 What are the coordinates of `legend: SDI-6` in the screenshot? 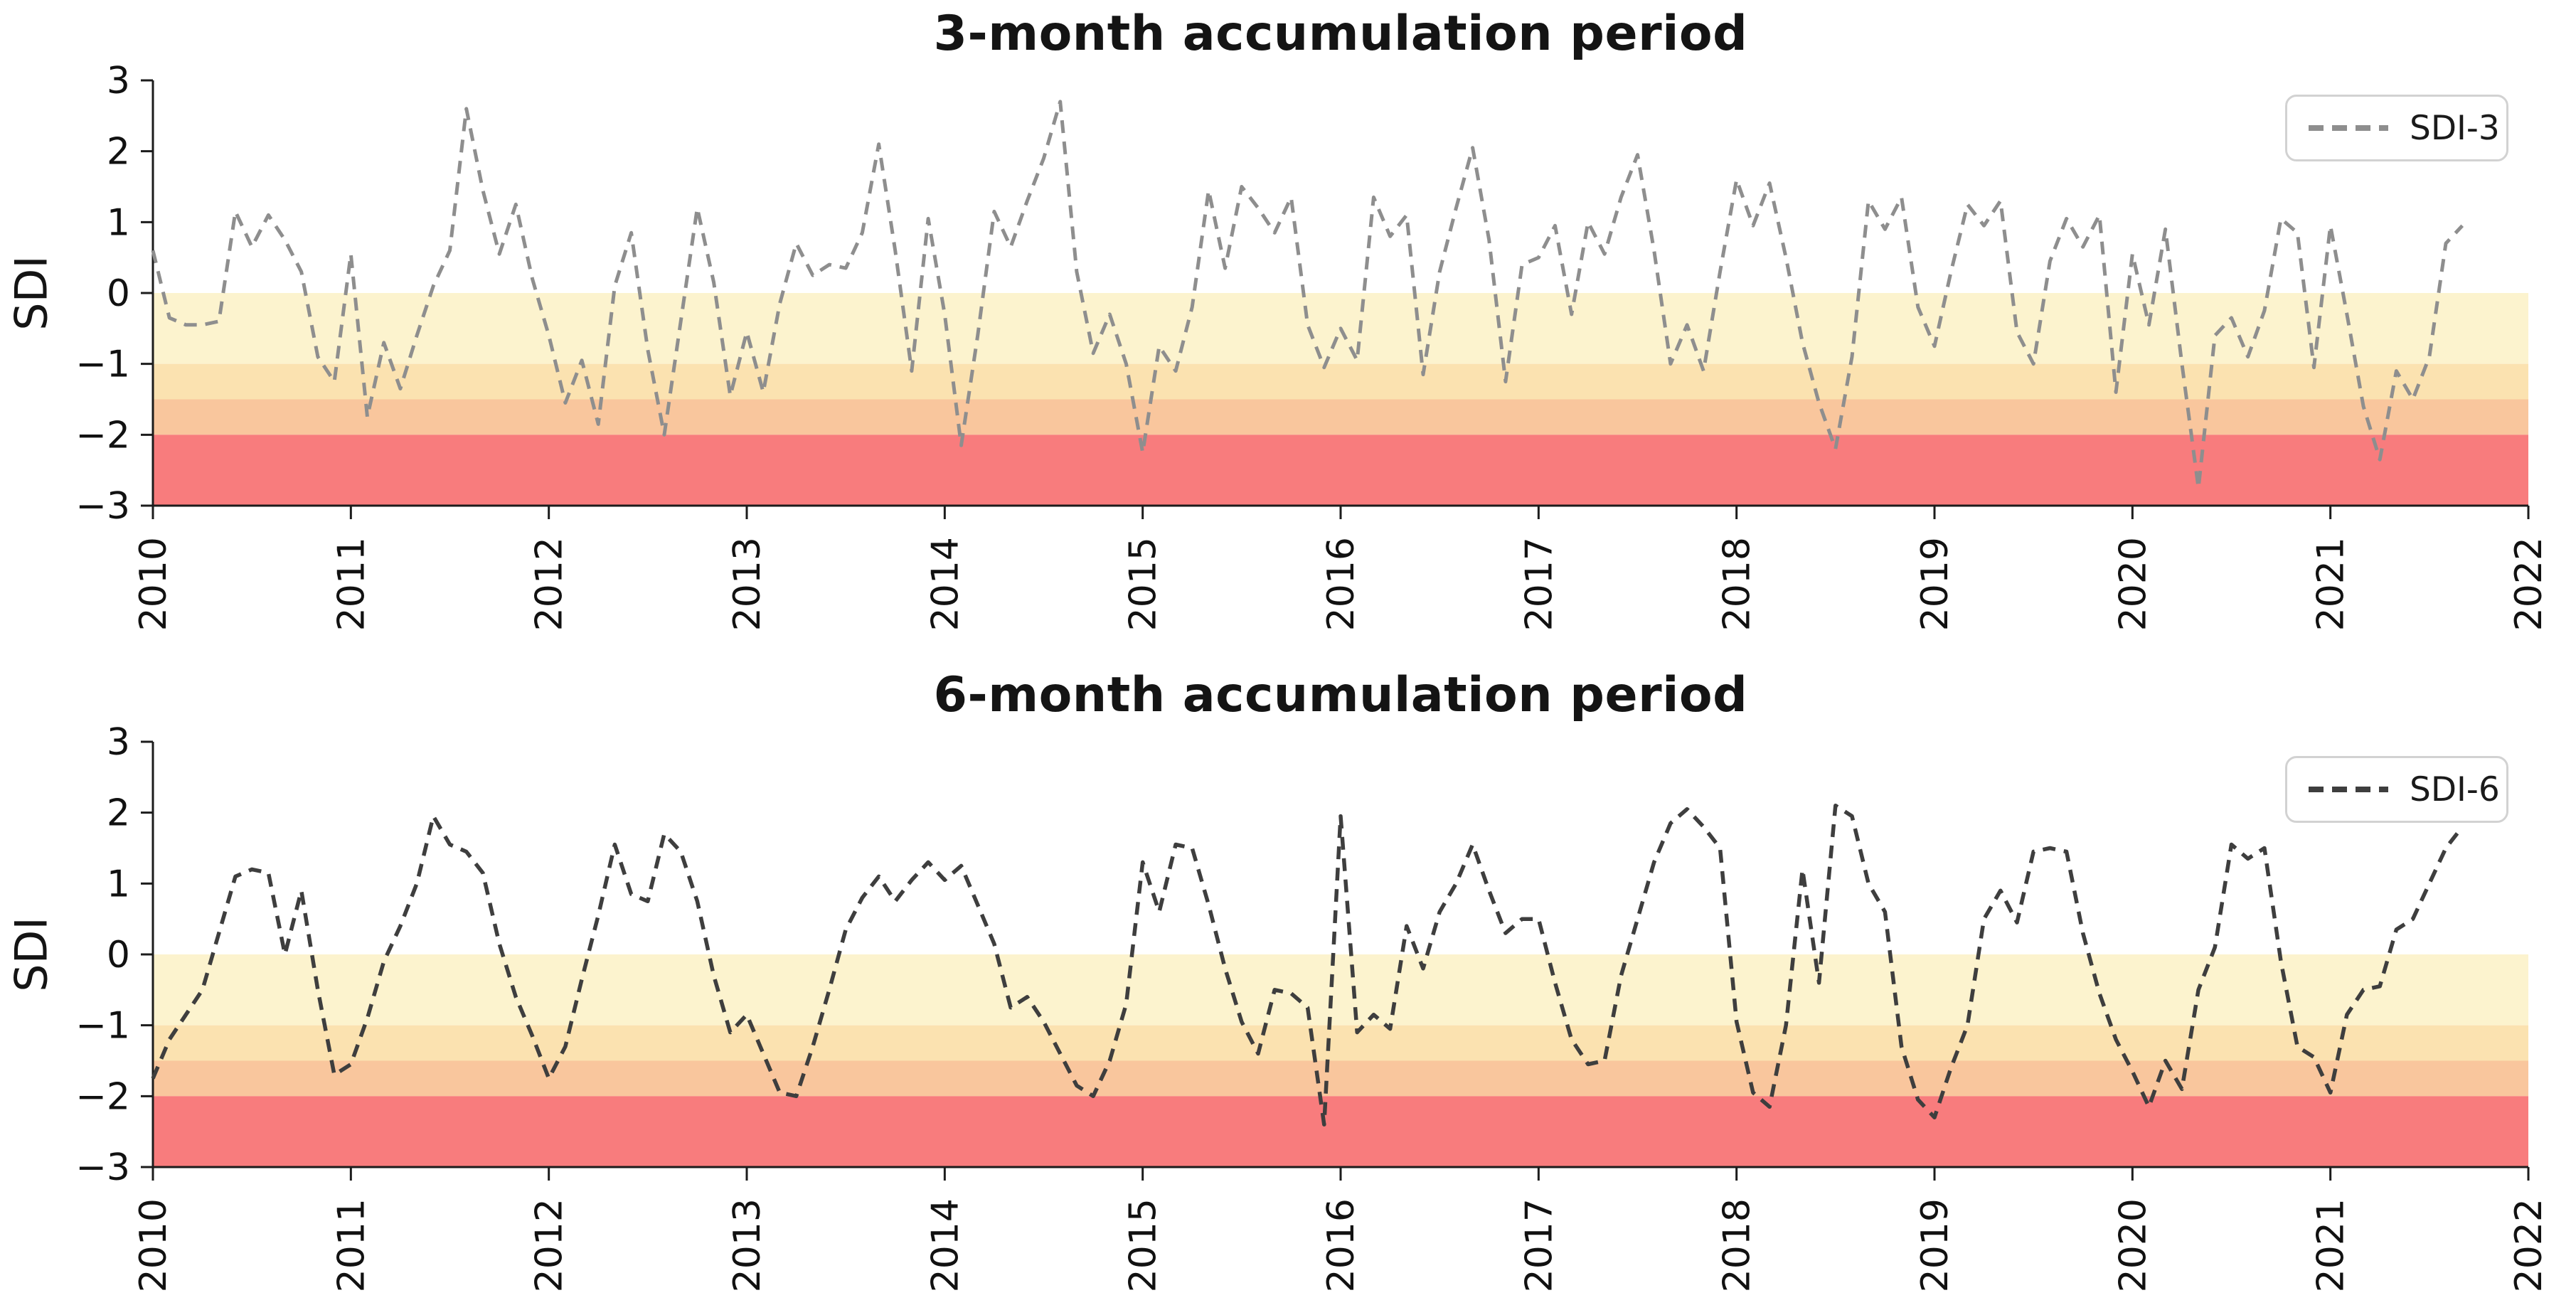 It's located at (2396, 789).